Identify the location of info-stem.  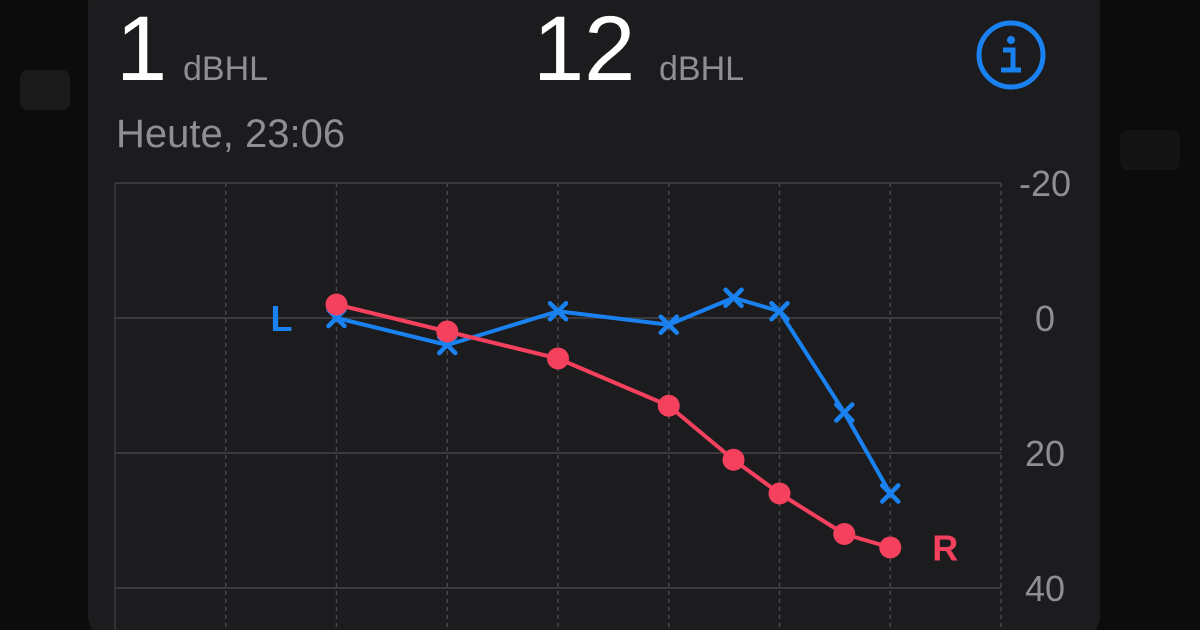
(1011, 60).